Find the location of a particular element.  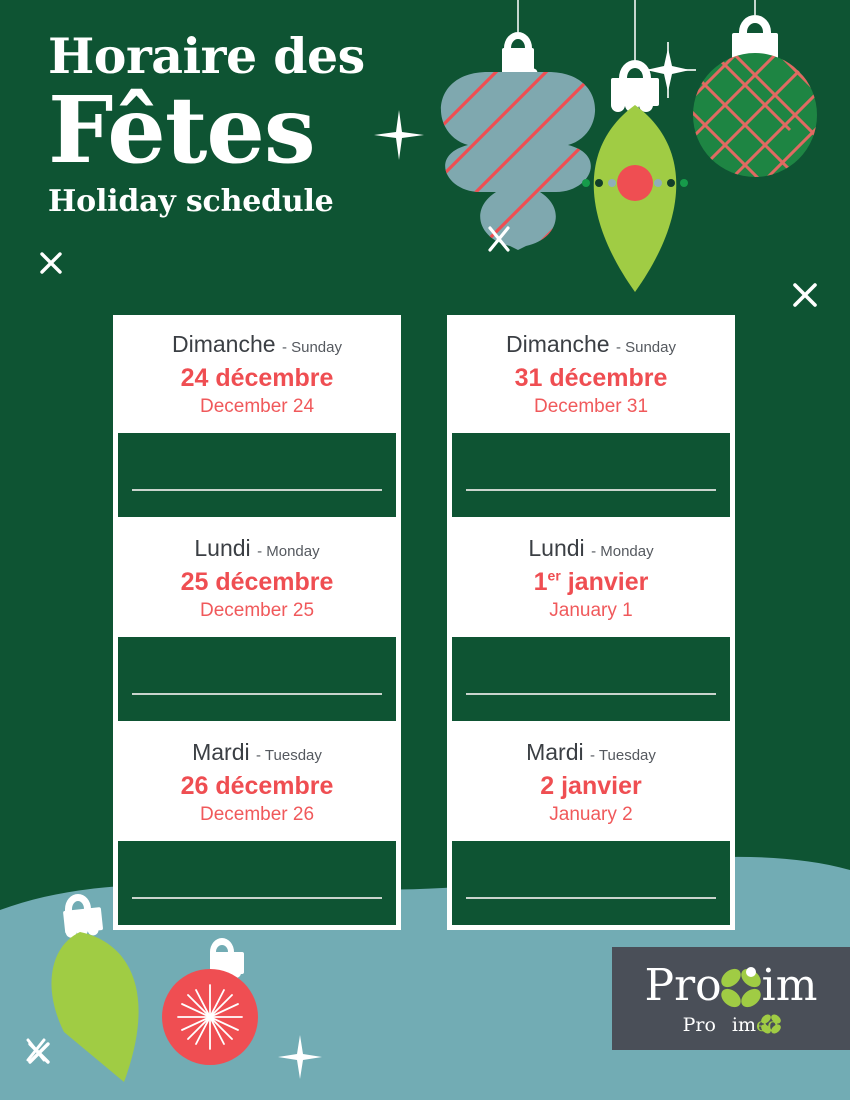

date-fr: 24 décembre is located at coordinates (257, 378).